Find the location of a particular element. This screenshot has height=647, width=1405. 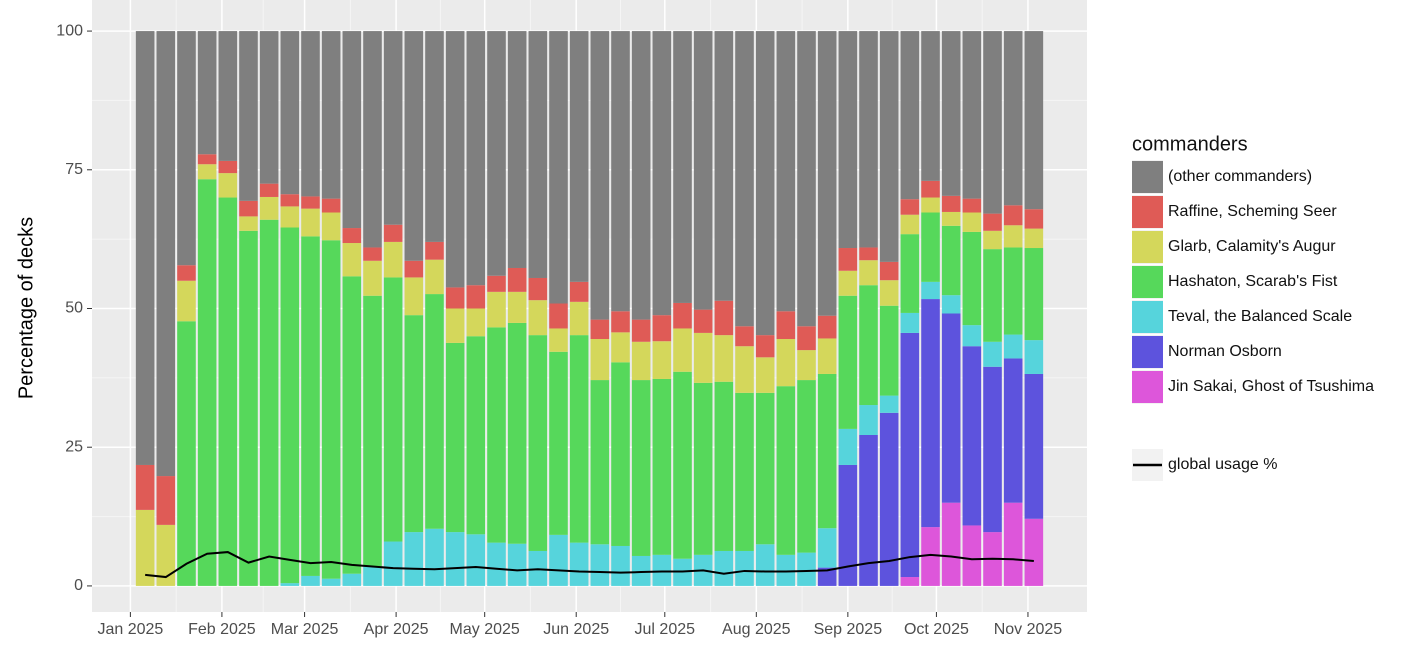

legend-label: Raffine, Scheming Seer is located at coordinates (1252, 211).